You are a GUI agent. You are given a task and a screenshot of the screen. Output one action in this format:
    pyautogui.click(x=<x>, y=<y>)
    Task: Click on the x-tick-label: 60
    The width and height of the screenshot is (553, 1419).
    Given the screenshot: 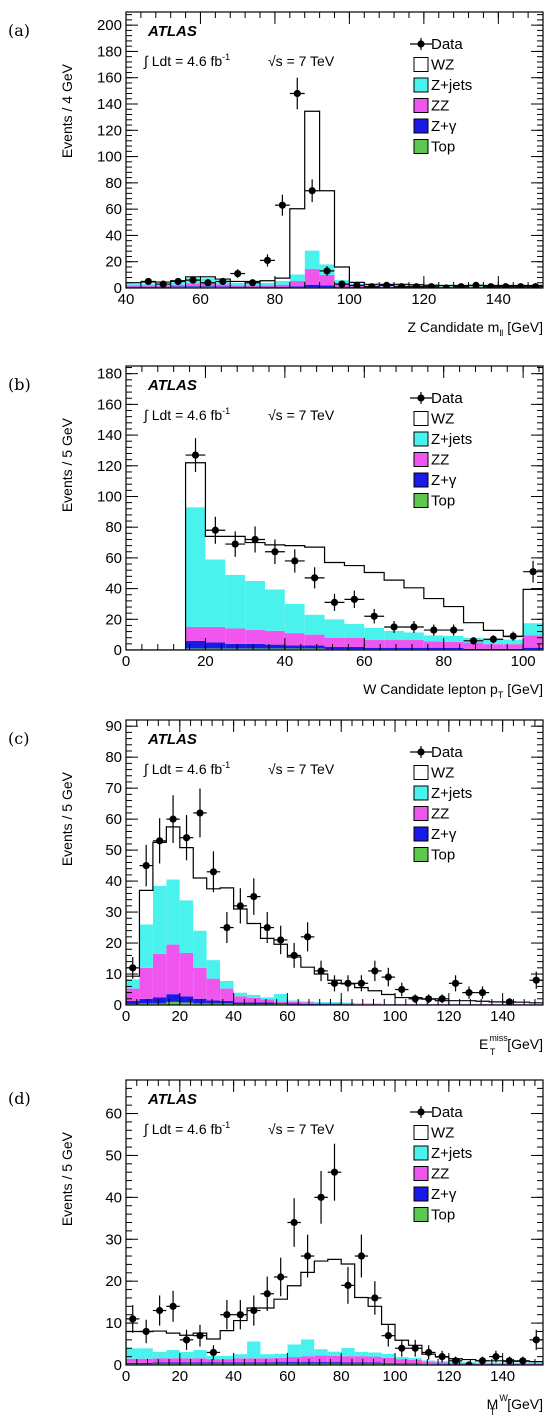 What is the action you would take?
    pyautogui.click(x=200, y=299)
    